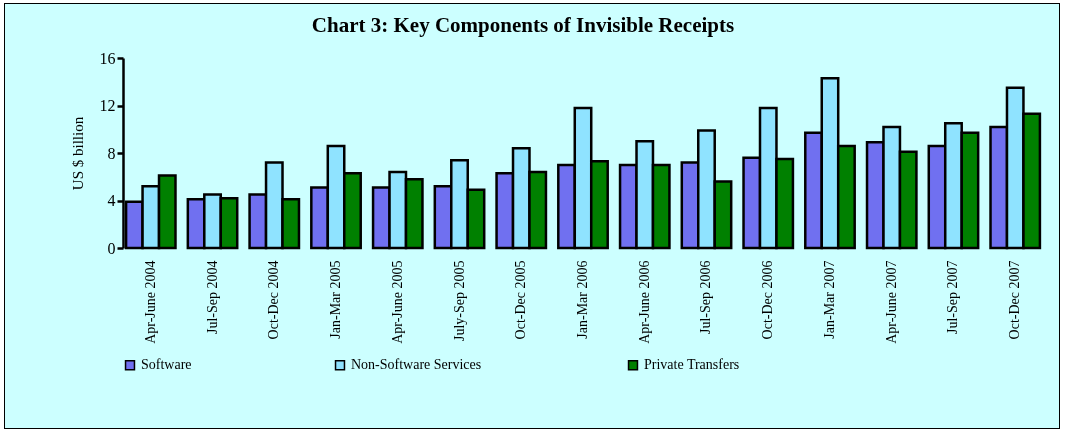 The width and height of the screenshot is (1066, 433). I want to click on x-tick-label: Jul-Sep 2004, so click(212, 297).